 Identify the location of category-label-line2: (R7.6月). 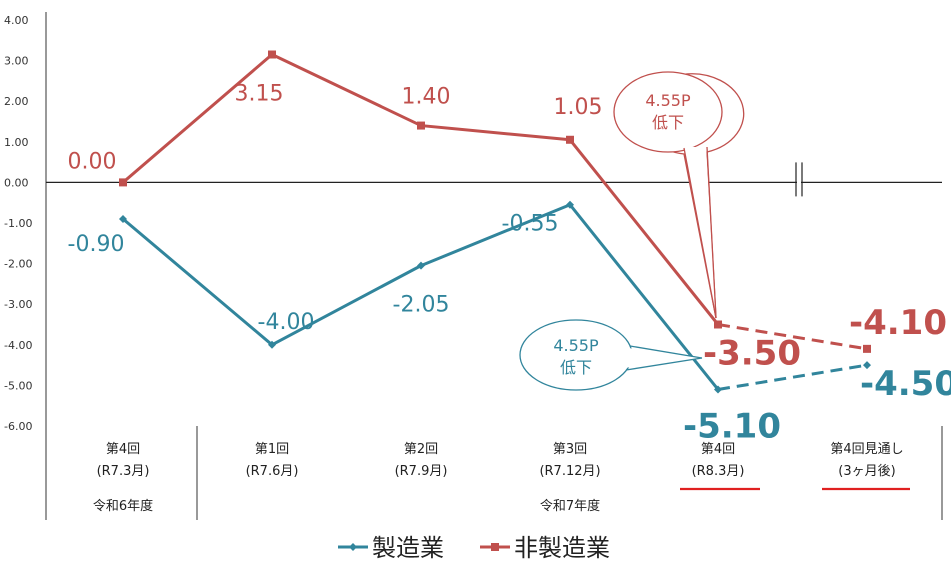
(272, 471).